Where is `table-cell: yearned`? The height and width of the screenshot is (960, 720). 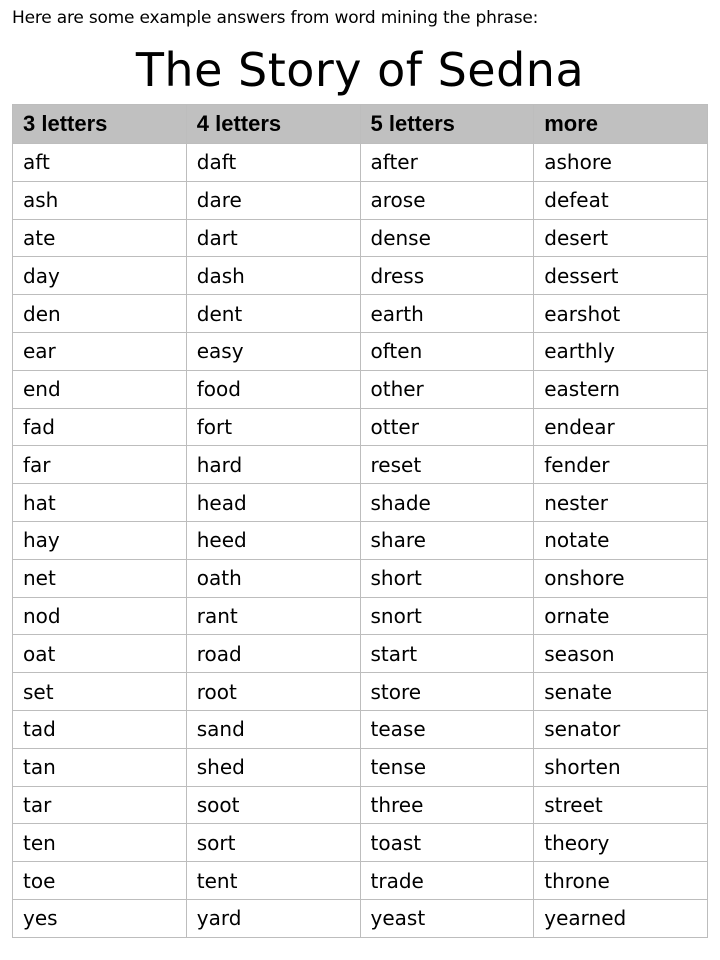 table-cell: yearned is located at coordinates (620, 918).